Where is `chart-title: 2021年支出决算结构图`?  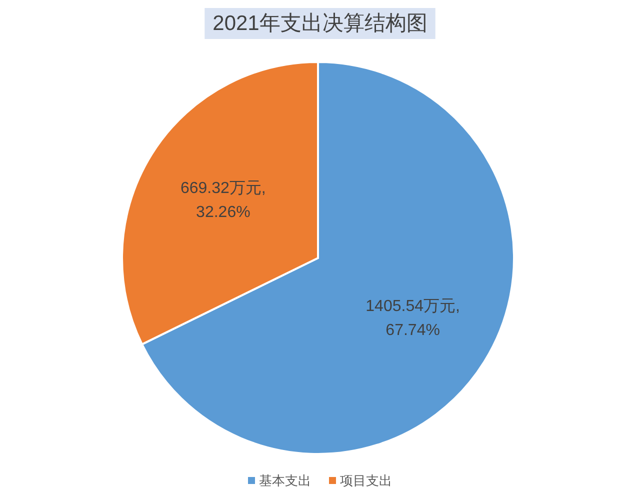
chart-title: 2021年支出决算结构图 is located at coordinates (320, 23).